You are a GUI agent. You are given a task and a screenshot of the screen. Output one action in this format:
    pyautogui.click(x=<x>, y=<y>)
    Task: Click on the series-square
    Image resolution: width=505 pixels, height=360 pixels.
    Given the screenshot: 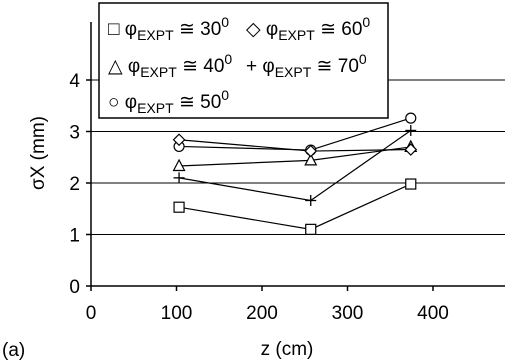 What is the action you would take?
    pyautogui.click(x=295, y=206)
    